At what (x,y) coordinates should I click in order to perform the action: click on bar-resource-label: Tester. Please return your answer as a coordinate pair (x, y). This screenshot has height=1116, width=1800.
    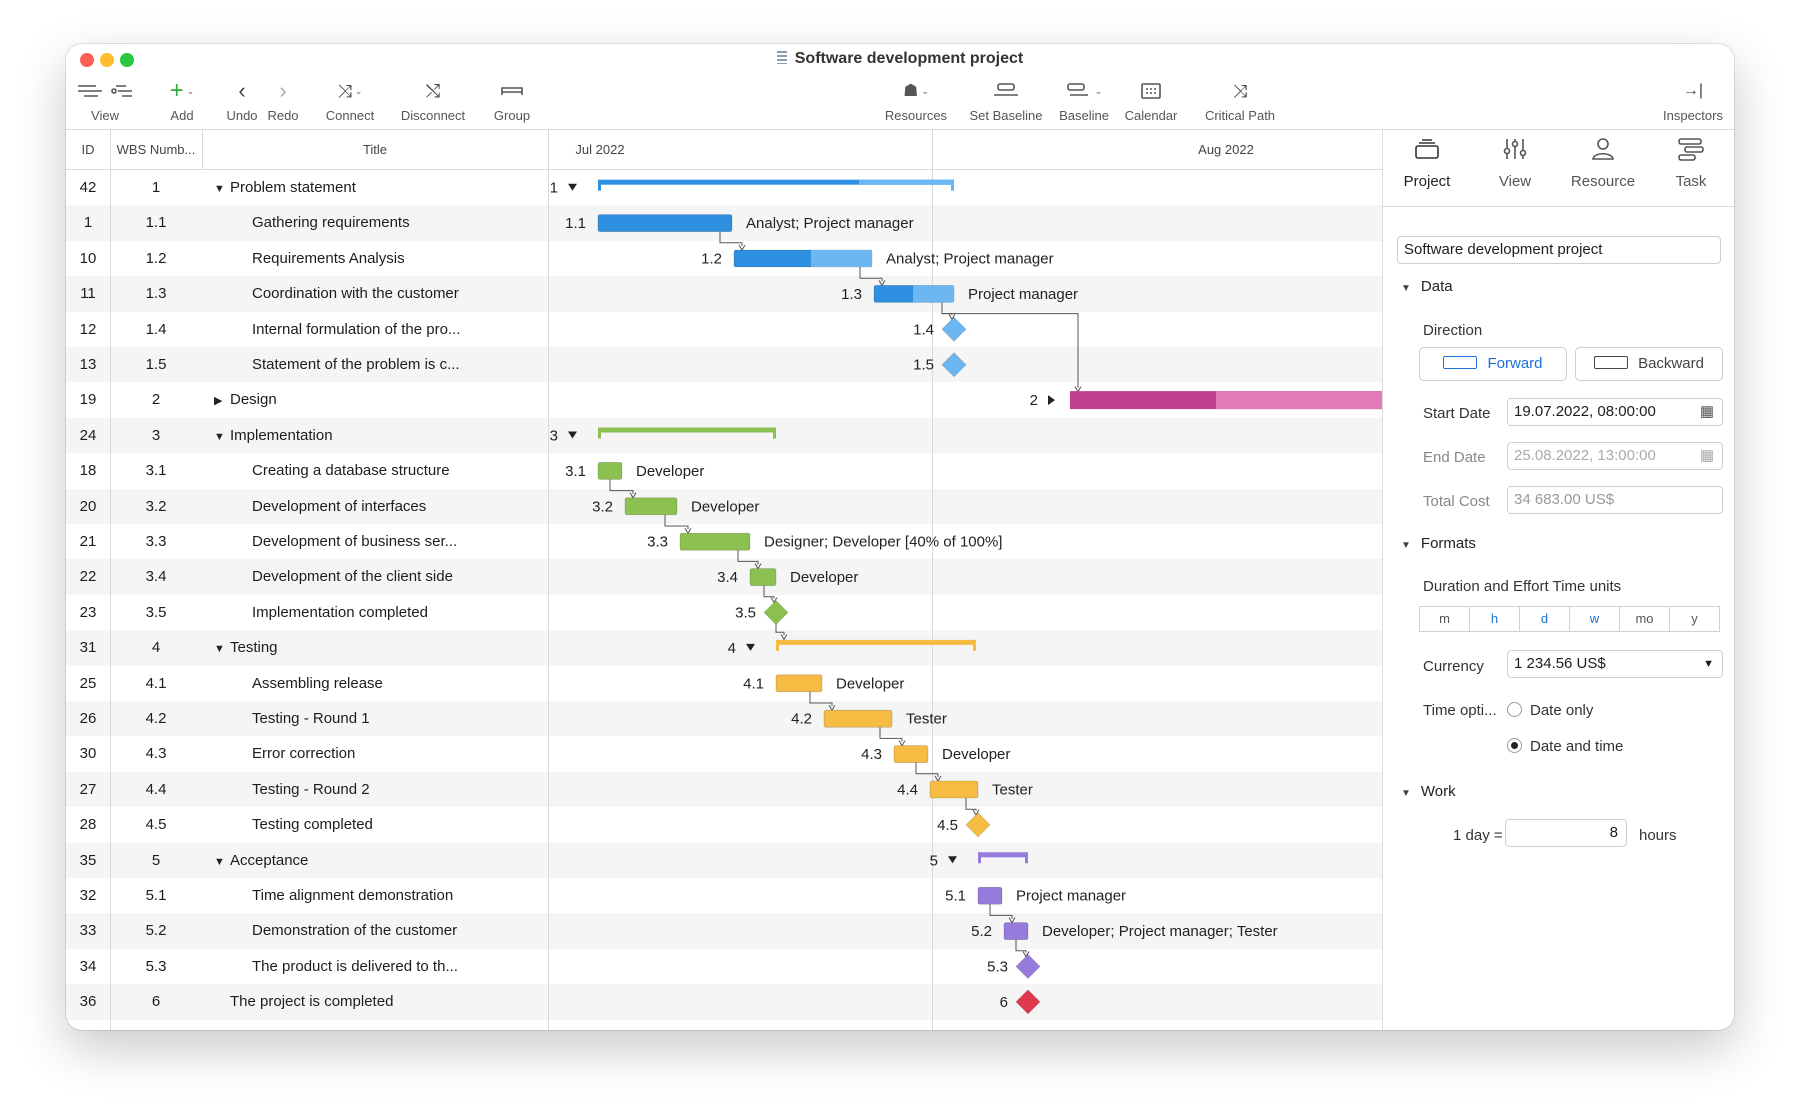
    Looking at the image, I should click on (1012, 790).